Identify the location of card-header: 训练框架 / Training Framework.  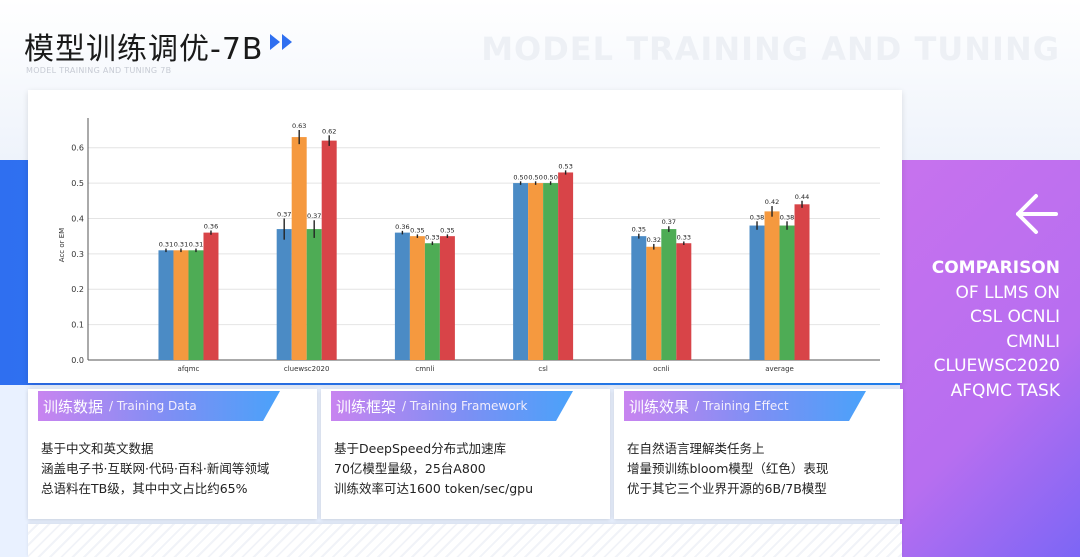
(452, 406).